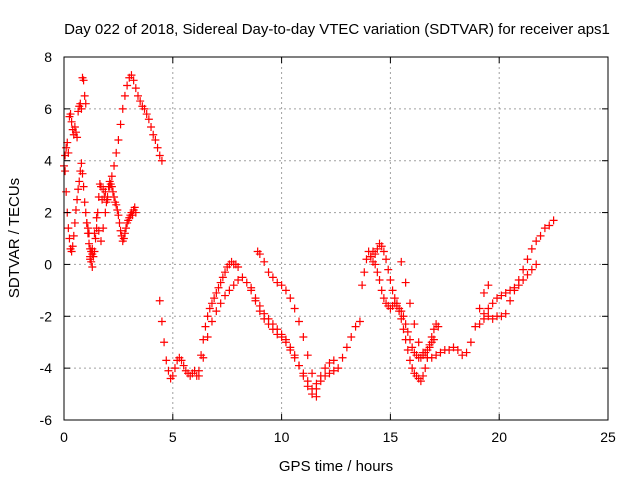 Image resolution: width=640 pixels, height=480 pixels. Describe the element at coordinates (499, 437) in the screenshot. I see `x-tick-label: 20` at that location.